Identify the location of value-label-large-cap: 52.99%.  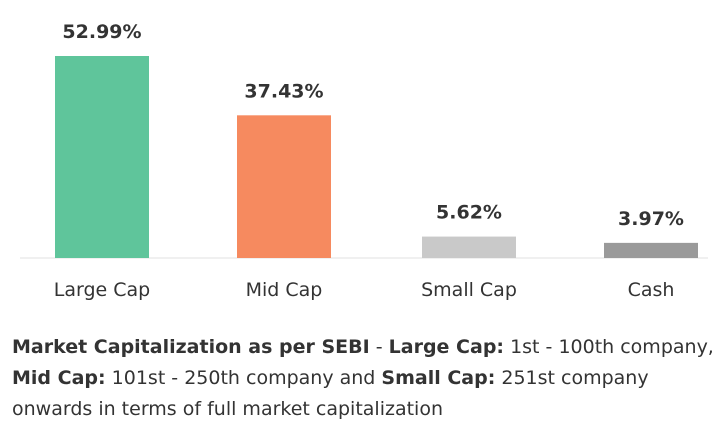
(101, 32).